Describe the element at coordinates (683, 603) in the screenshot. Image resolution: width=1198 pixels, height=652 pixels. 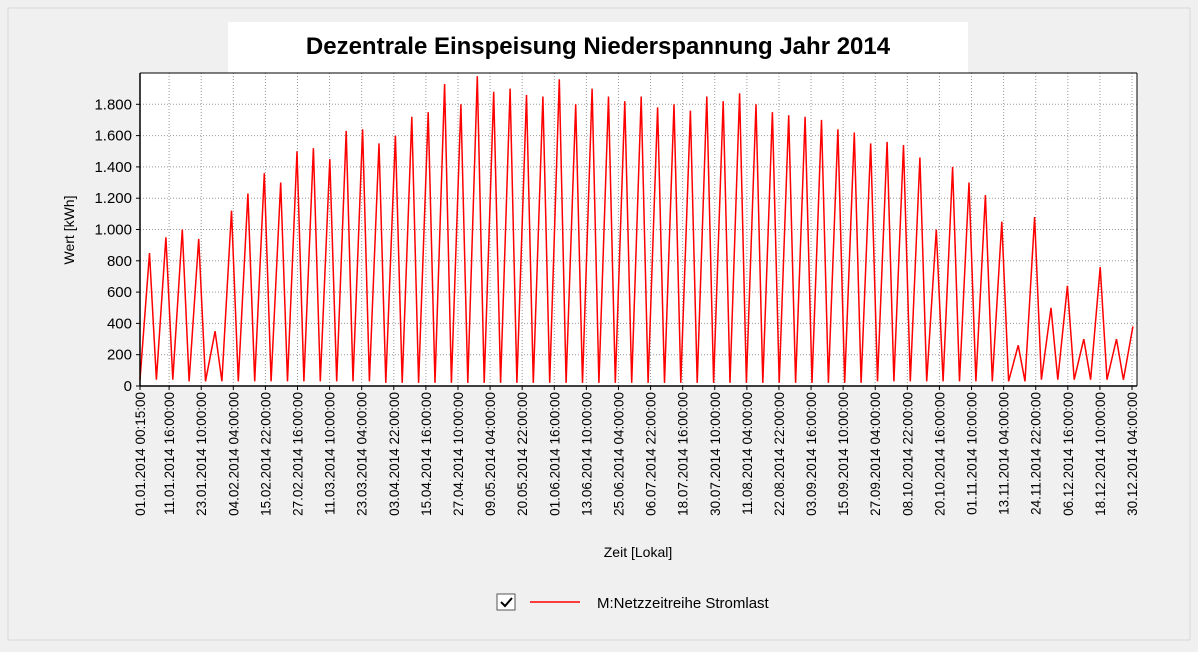
I see `legend-label: M:Netzzeitreihe Stromlast` at that location.